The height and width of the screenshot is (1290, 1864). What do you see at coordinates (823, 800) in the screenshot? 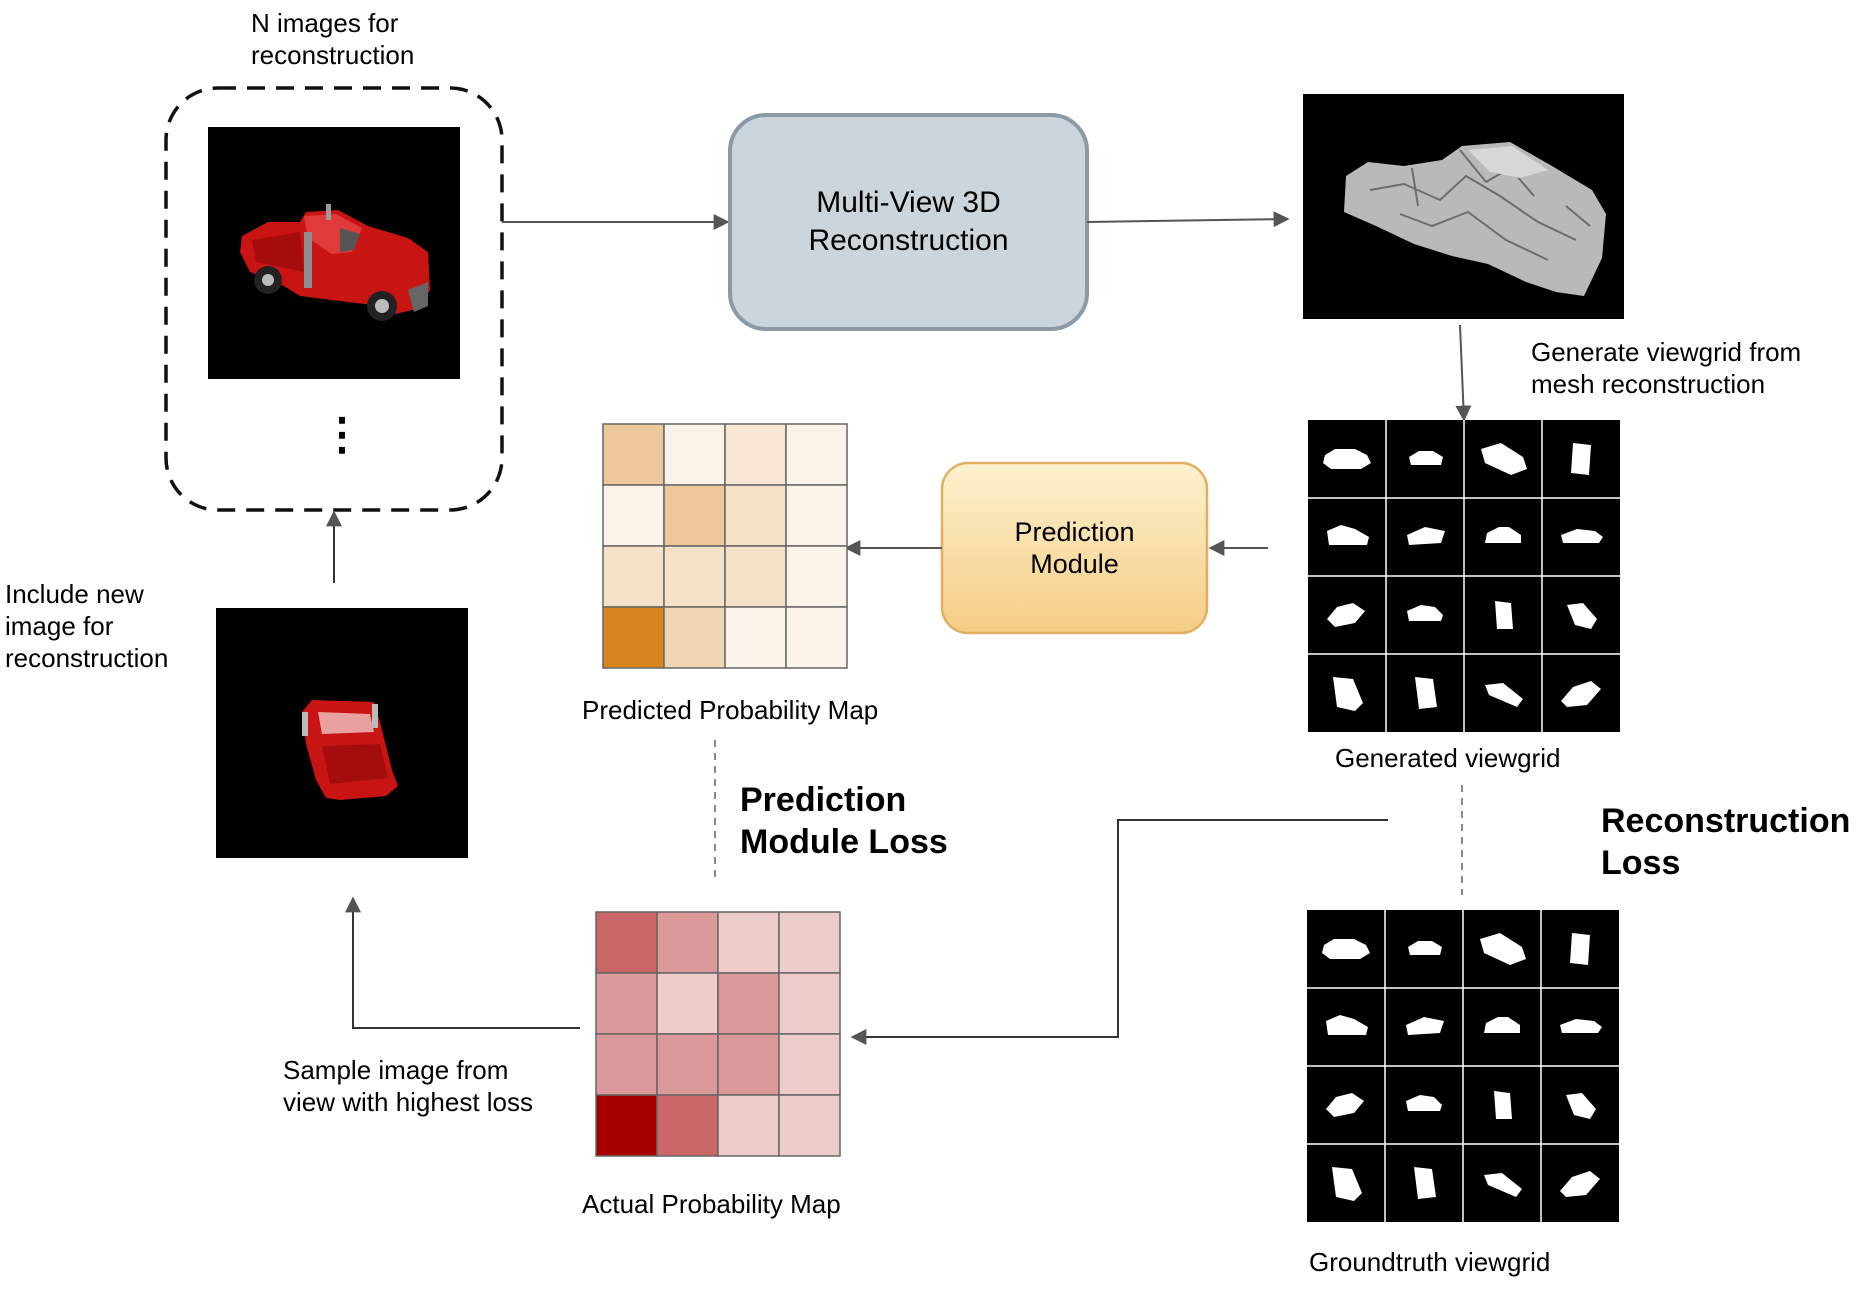
I see `prediction-loss-line1: Prediction` at bounding box center [823, 800].